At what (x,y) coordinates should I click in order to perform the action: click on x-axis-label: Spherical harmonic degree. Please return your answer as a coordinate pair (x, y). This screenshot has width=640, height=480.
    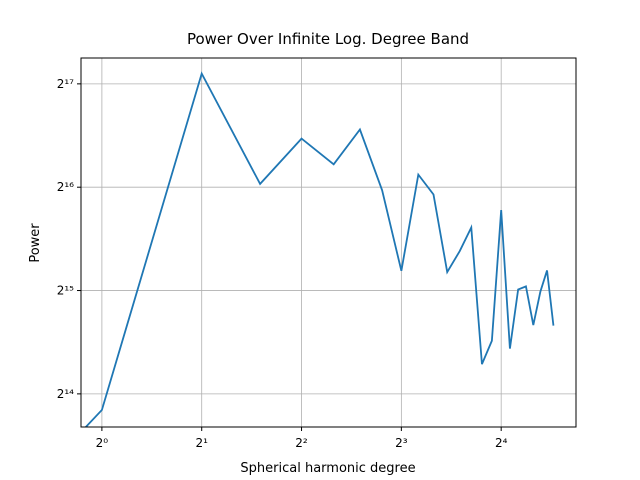
    Looking at the image, I should click on (327, 468).